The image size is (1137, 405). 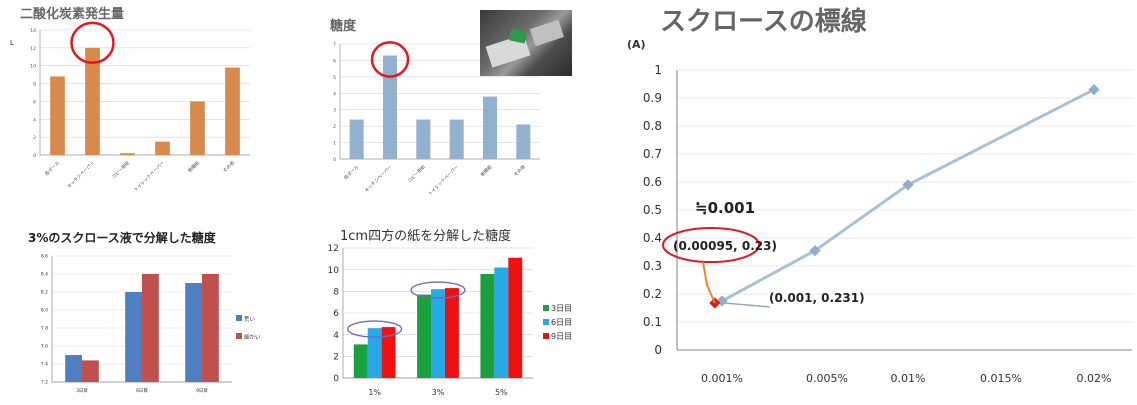 What do you see at coordinates (438, 392) in the screenshot?
I see `x-tick-label: 3%` at bounding box center [438, 392].